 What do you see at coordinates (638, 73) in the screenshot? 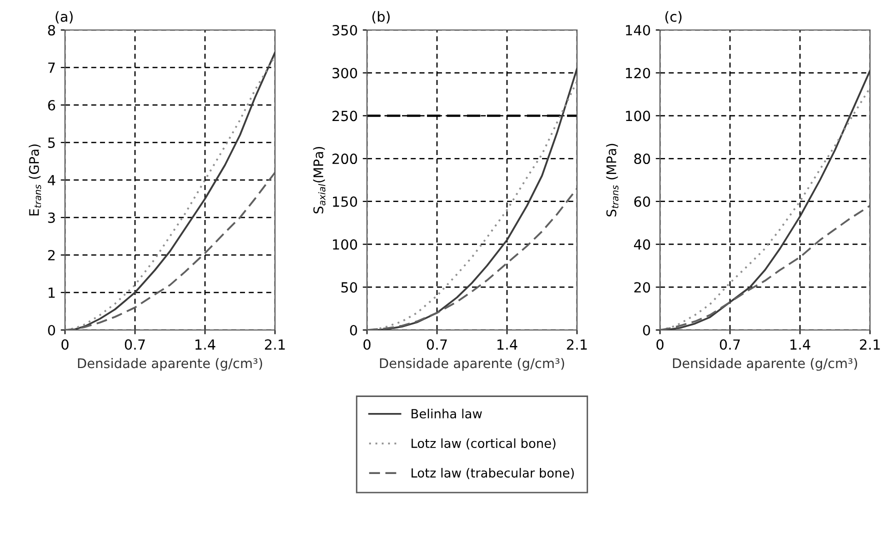
I see `y-tick-label: 120` at bounding box center [638, 73].